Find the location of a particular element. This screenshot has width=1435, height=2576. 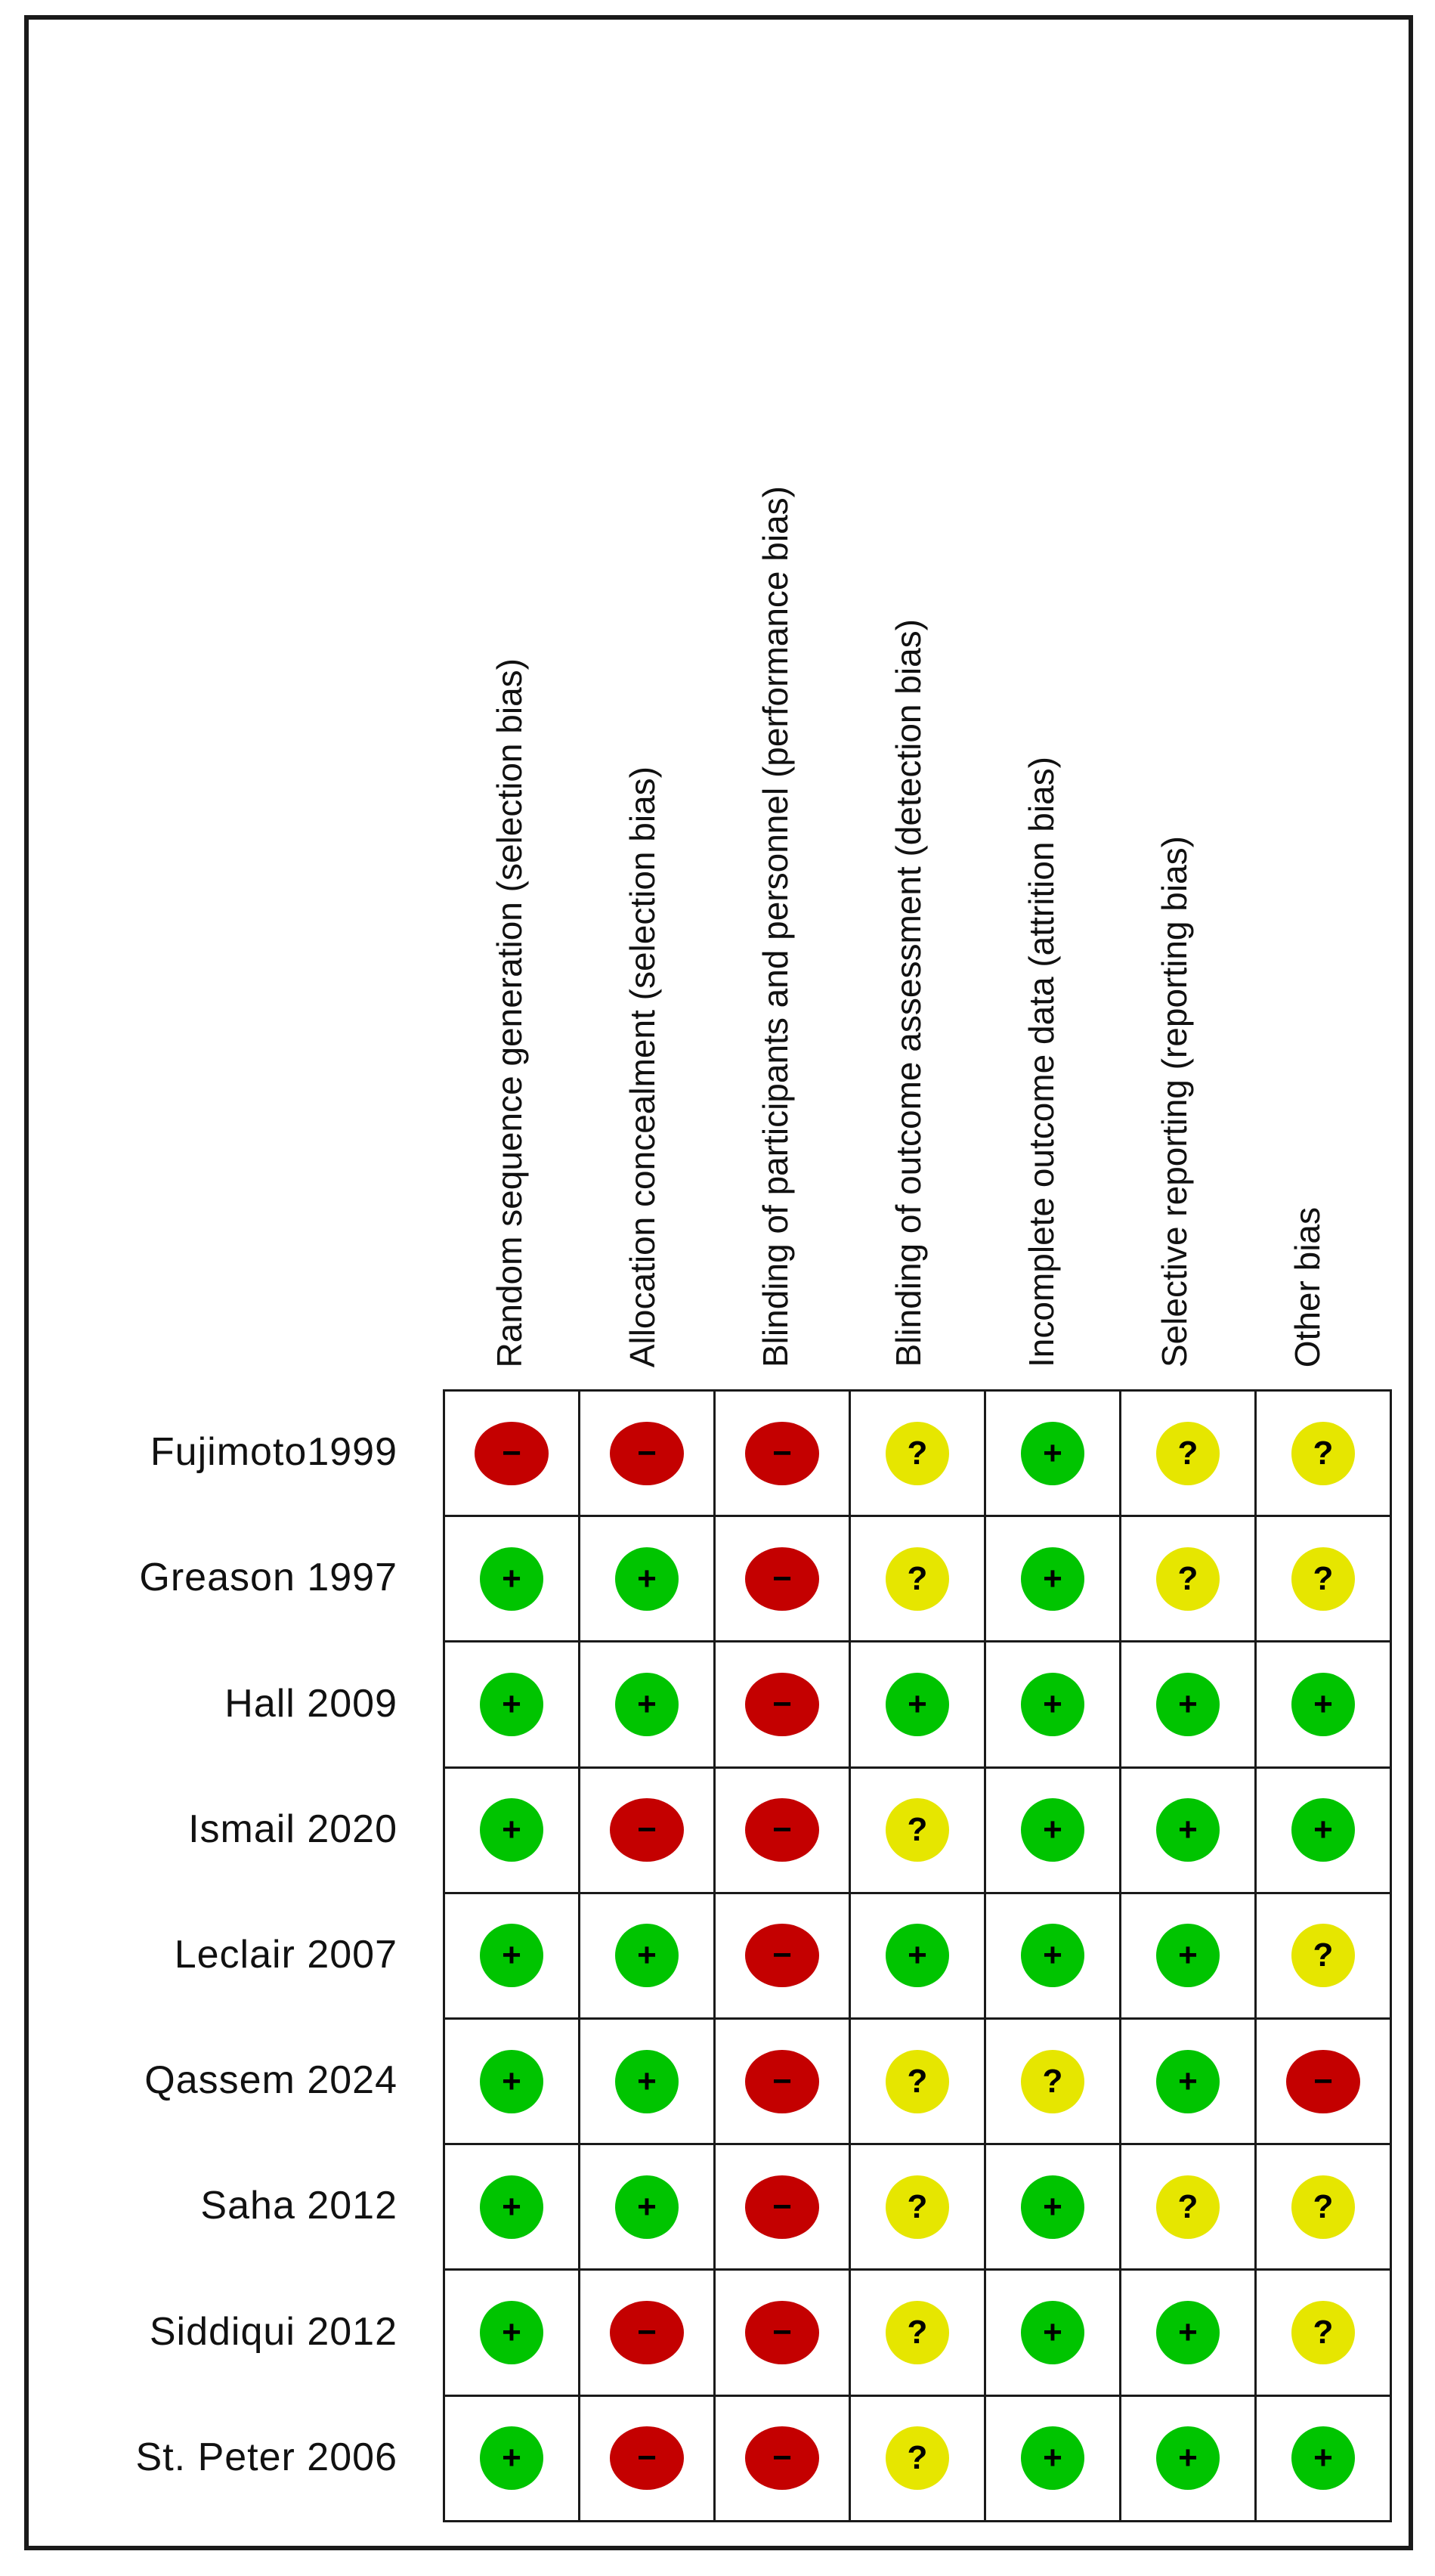

row-label-study: Ismail 2020 is located at coordinates (292, 1829).